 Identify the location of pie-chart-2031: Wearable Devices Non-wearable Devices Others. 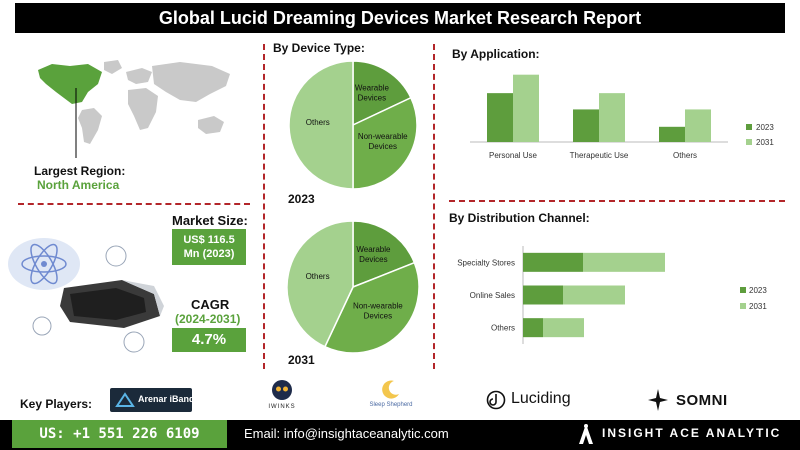
(353, 287).